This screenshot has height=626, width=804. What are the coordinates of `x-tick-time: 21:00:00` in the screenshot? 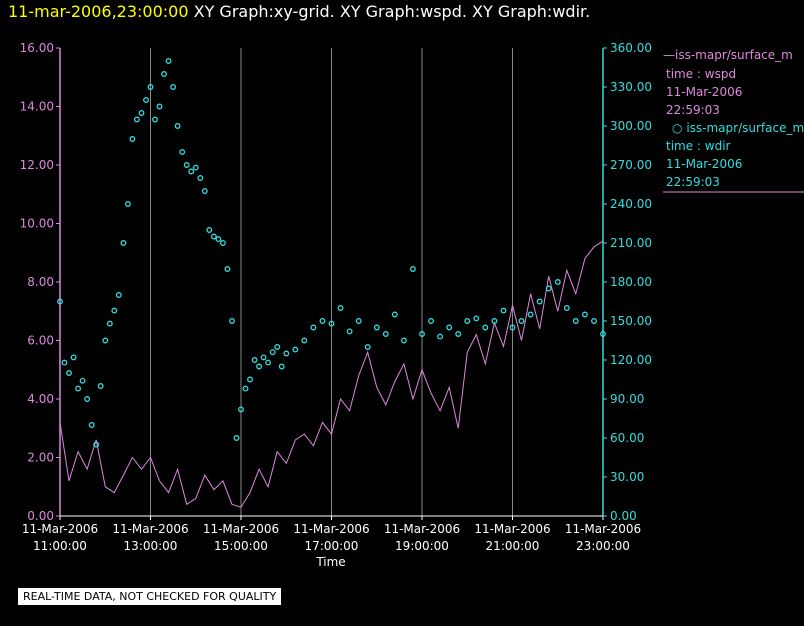 It's located at (513, 546).